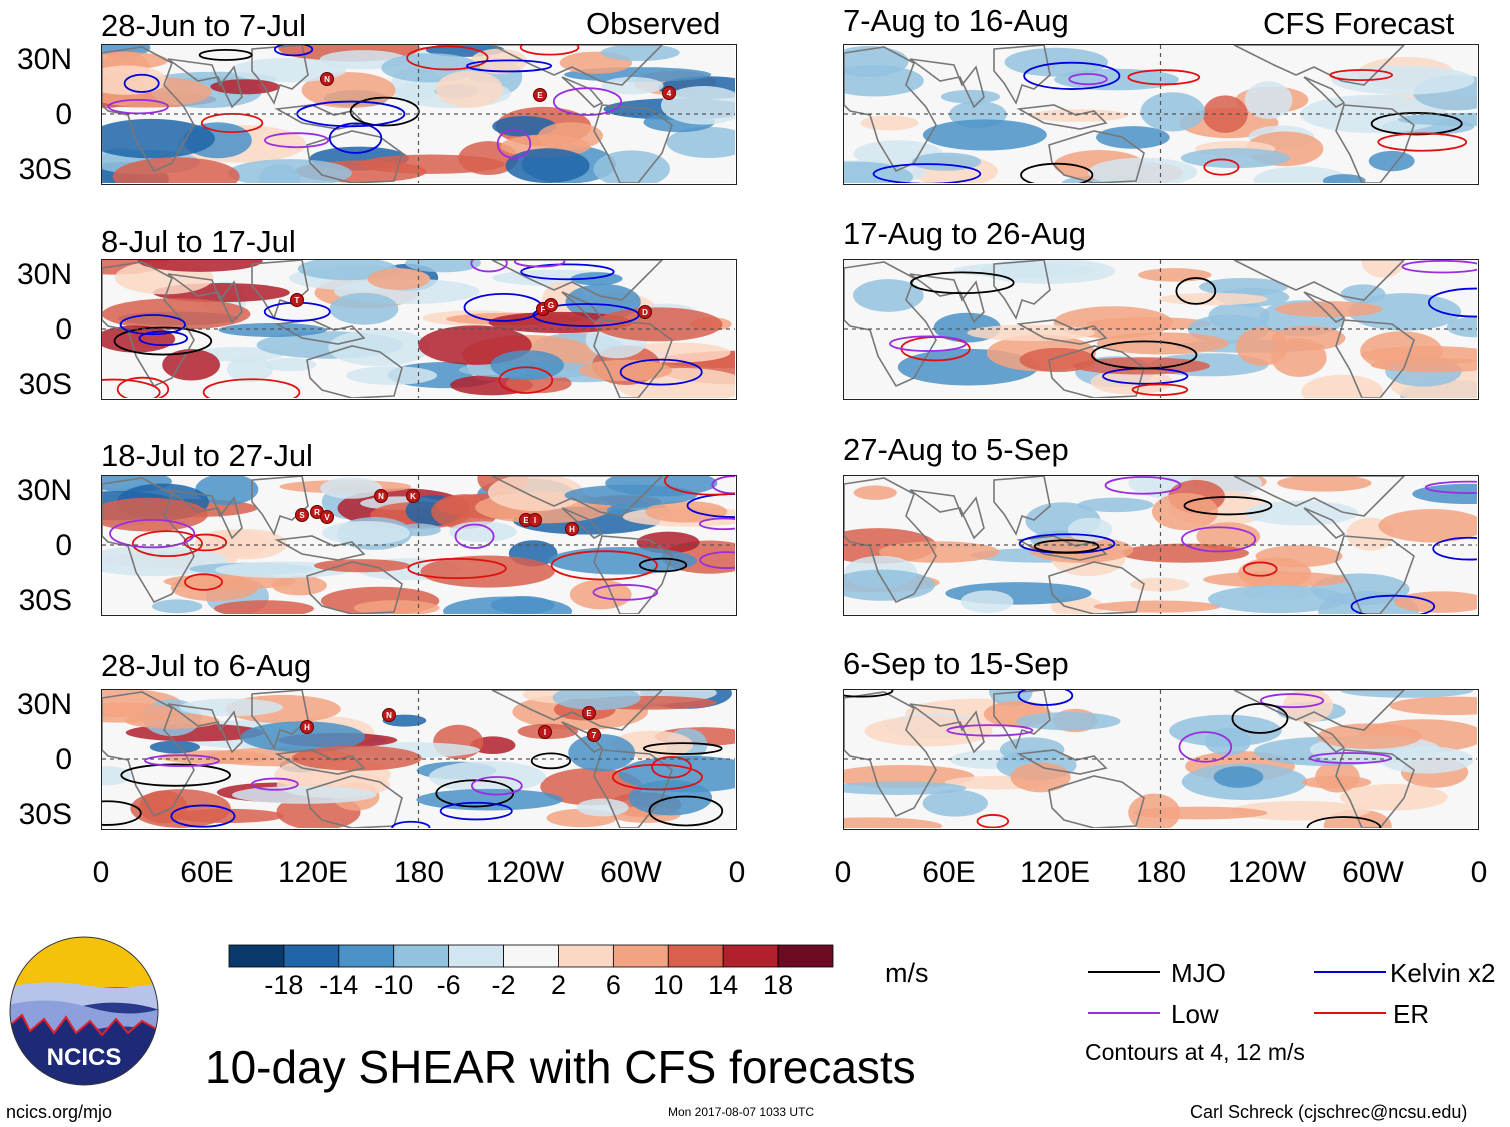  I want to click on legend, so click(1237, 992).